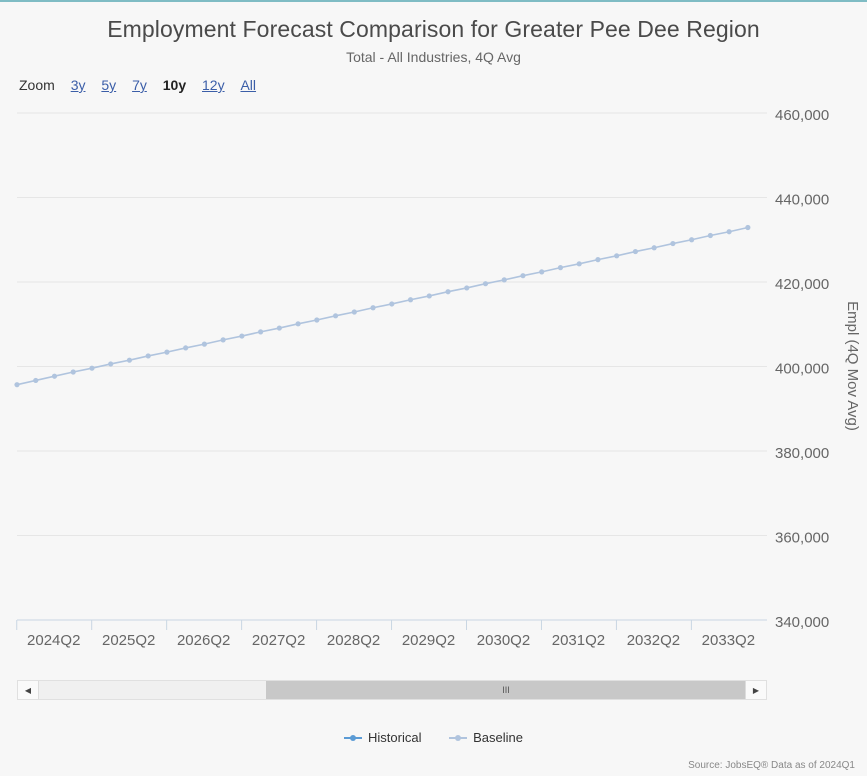  Describe the element at coordinates (498, 737) in the screenshot. I see `legend-label-baseline: Baseline` at that location.